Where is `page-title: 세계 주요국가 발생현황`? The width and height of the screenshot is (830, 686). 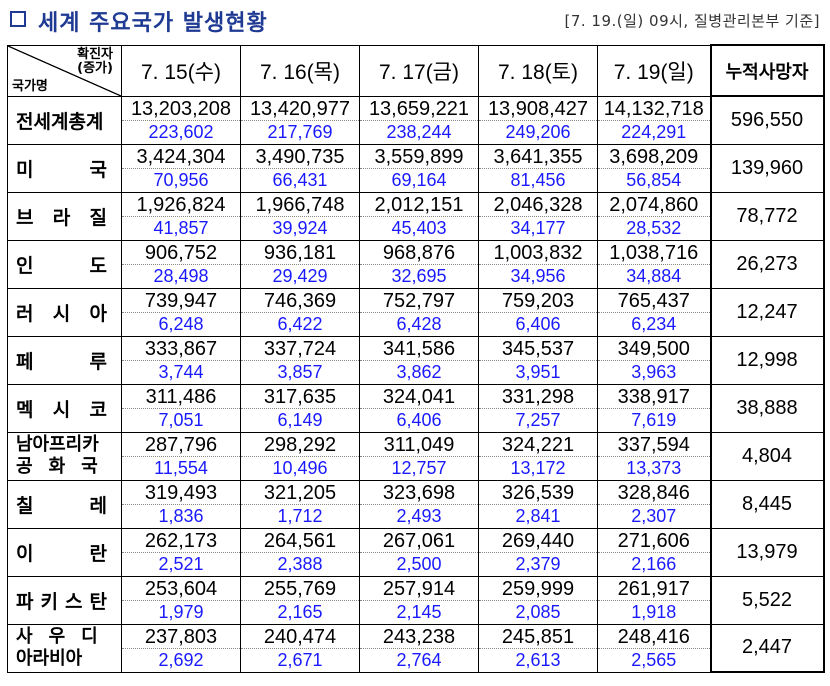 page-title: 세계 주요국가 발생현황 is located at coordinates (153, 23).